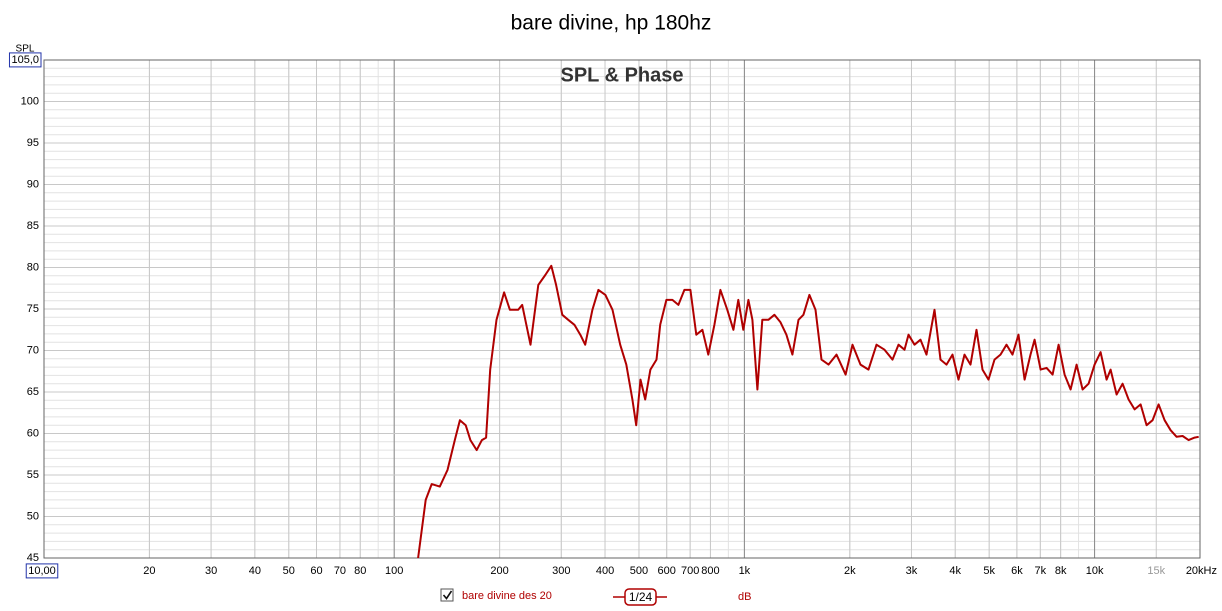 This screenshot has width=1222, height=611. I want to click on x-tick-label: 300, so click(561, 571).